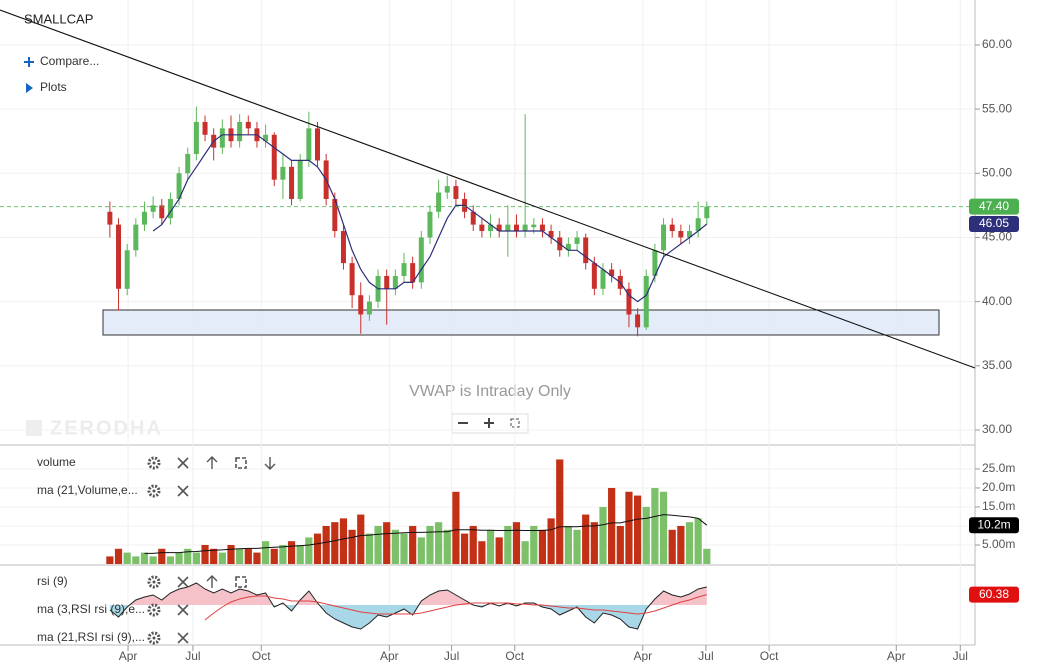 The height and width of the screenshot is (662, 1038). Describe the element at coordinates (998, 506) in the screenshot. I see `y-tick-label: 15.0m` at that location.